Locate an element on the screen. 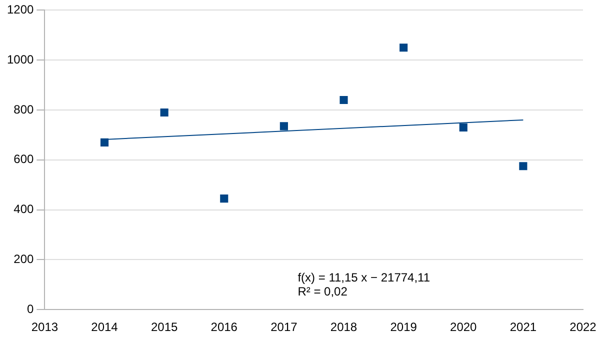  y-tick-label: 200 is located at coordinates (24, 259).